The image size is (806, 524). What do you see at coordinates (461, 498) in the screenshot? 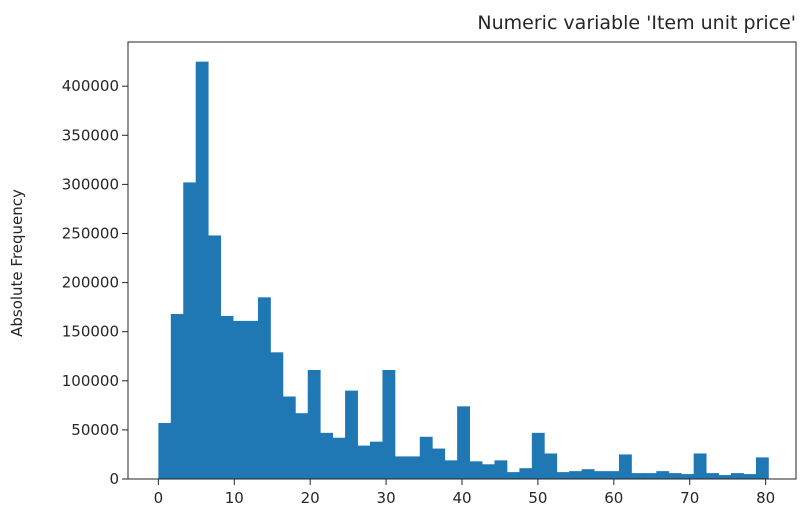
I see `x-tick-label: 40` at bounding box center [461, 498].